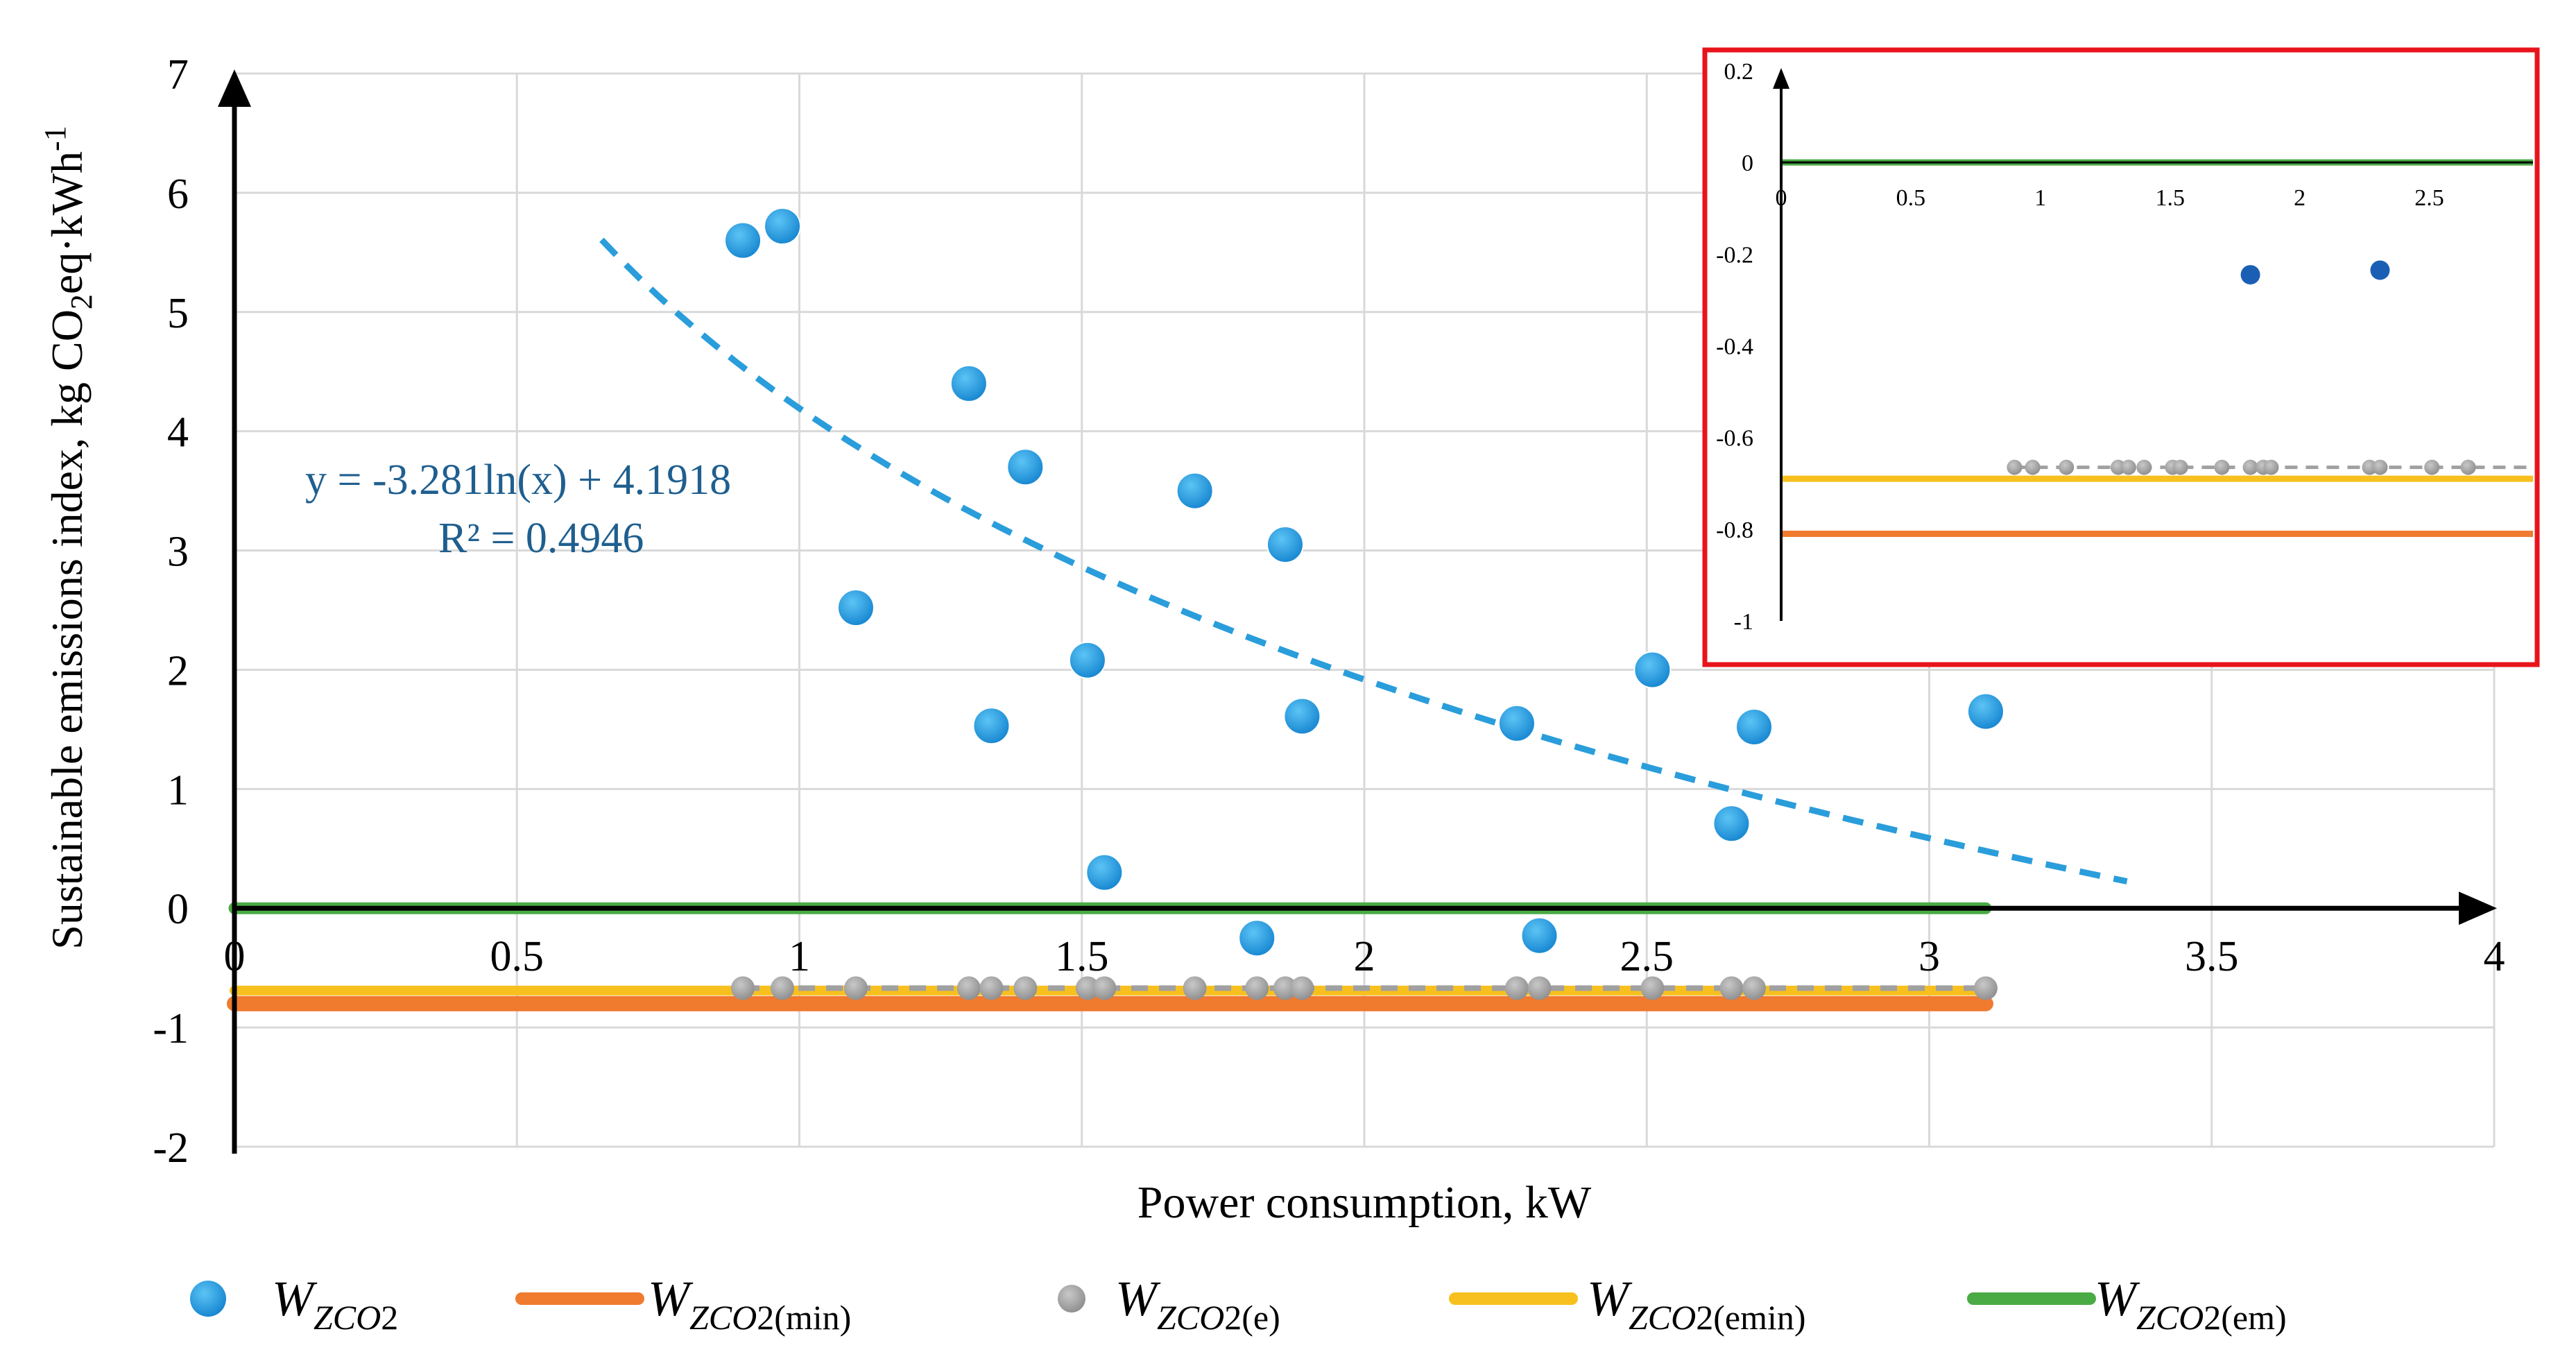  I want to click on y-tick-label: -1, so click(171, 1028).